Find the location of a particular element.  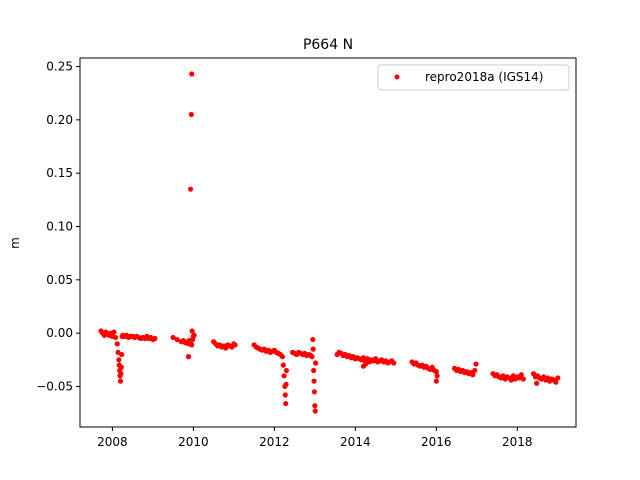

x-tick-label: 2012 is located at coordinates (274, 442).